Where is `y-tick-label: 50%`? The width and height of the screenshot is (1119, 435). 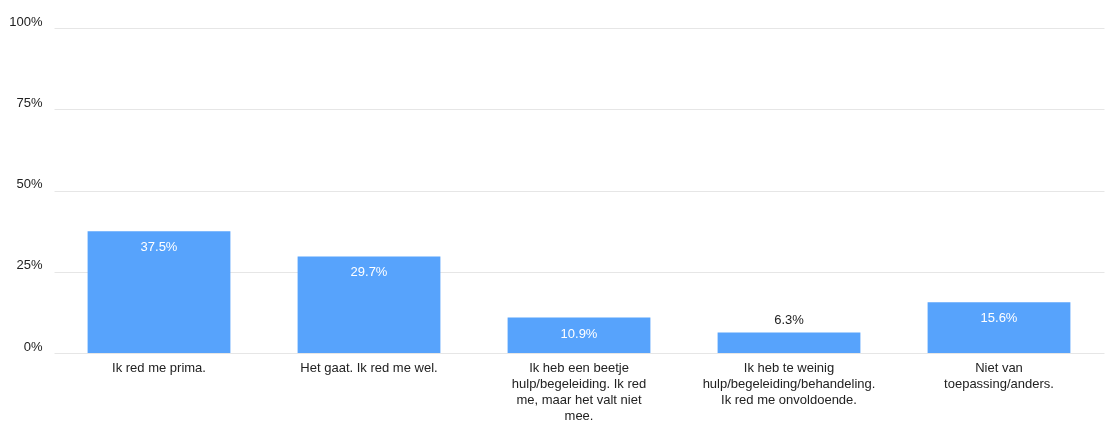
y-tick-label: 50% is located at coordinates (29, 183).